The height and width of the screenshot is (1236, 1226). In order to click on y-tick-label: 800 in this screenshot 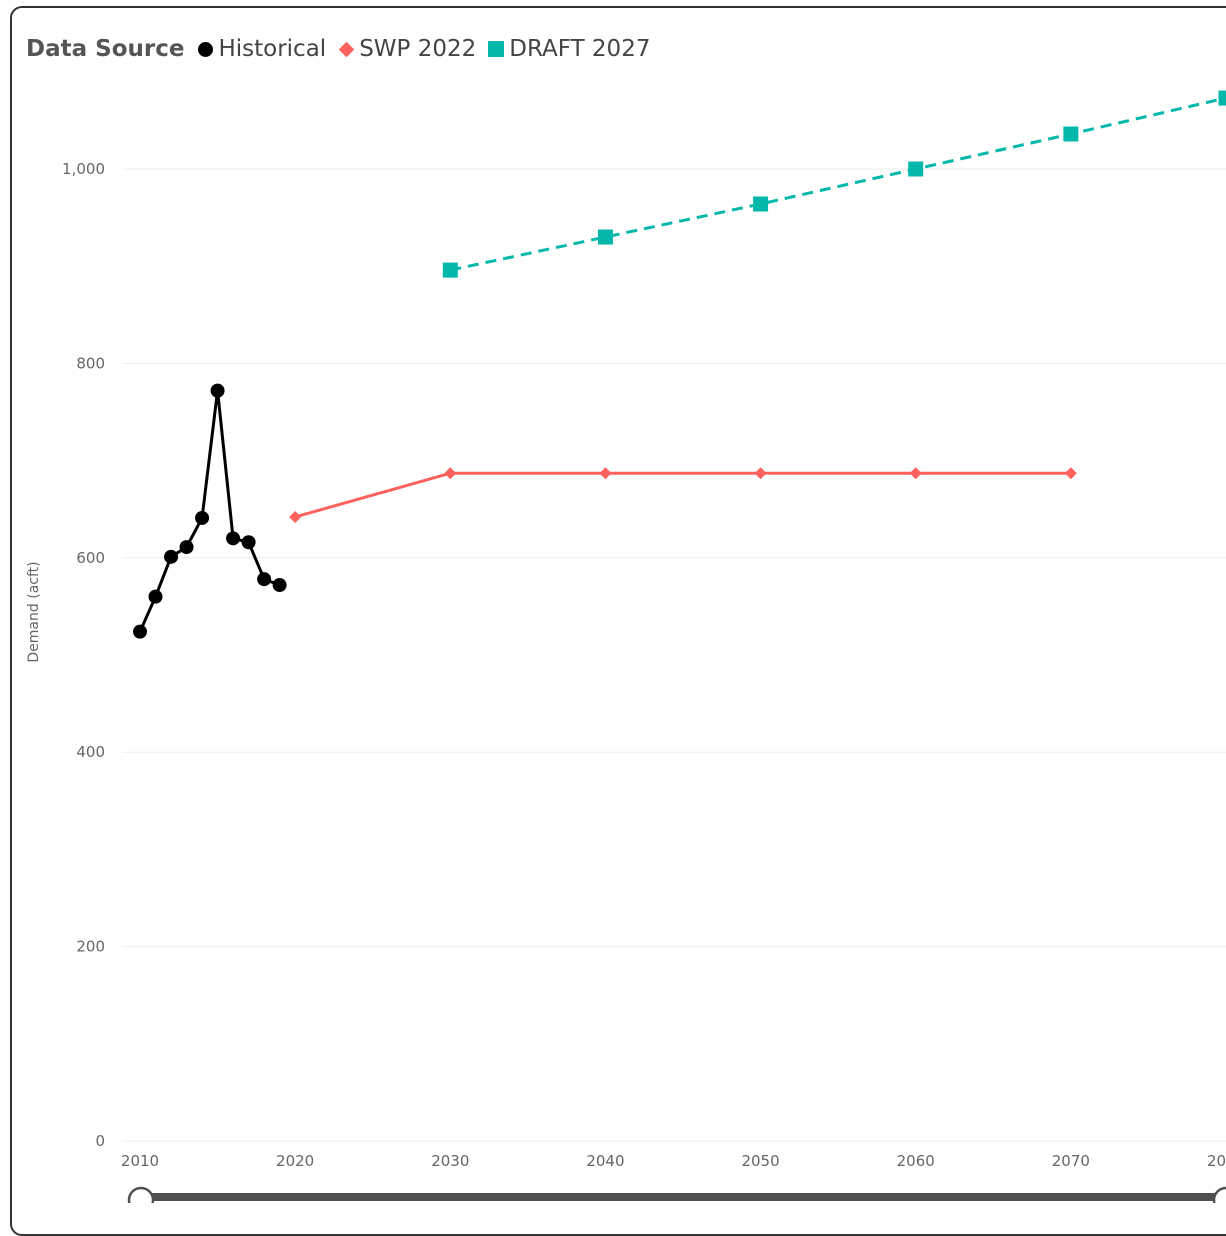, I will do `click(90, 363)`.